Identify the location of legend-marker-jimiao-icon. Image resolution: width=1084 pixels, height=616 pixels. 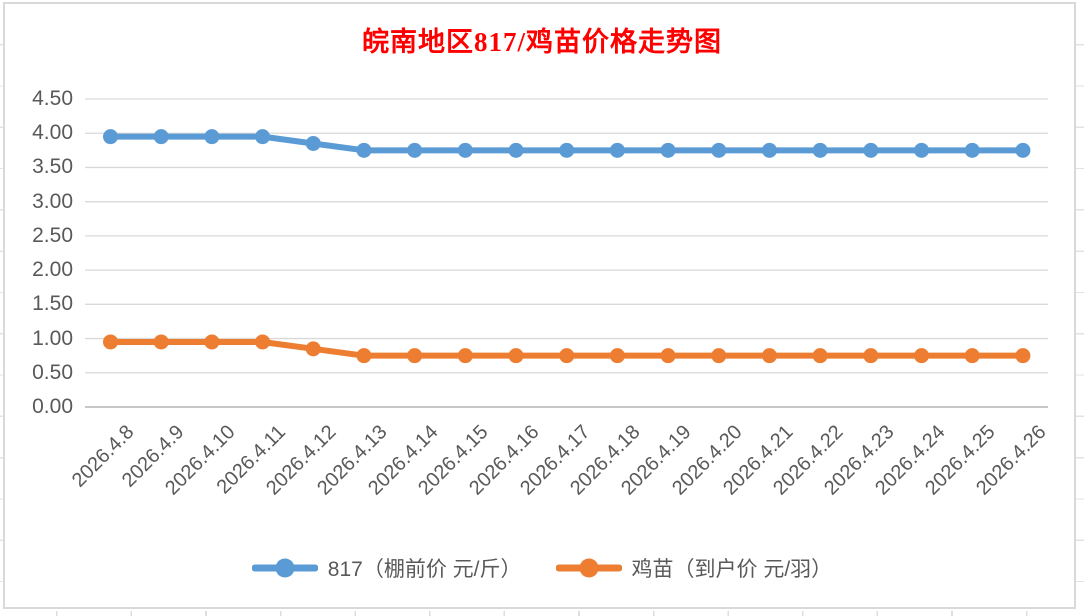
(588, 568).